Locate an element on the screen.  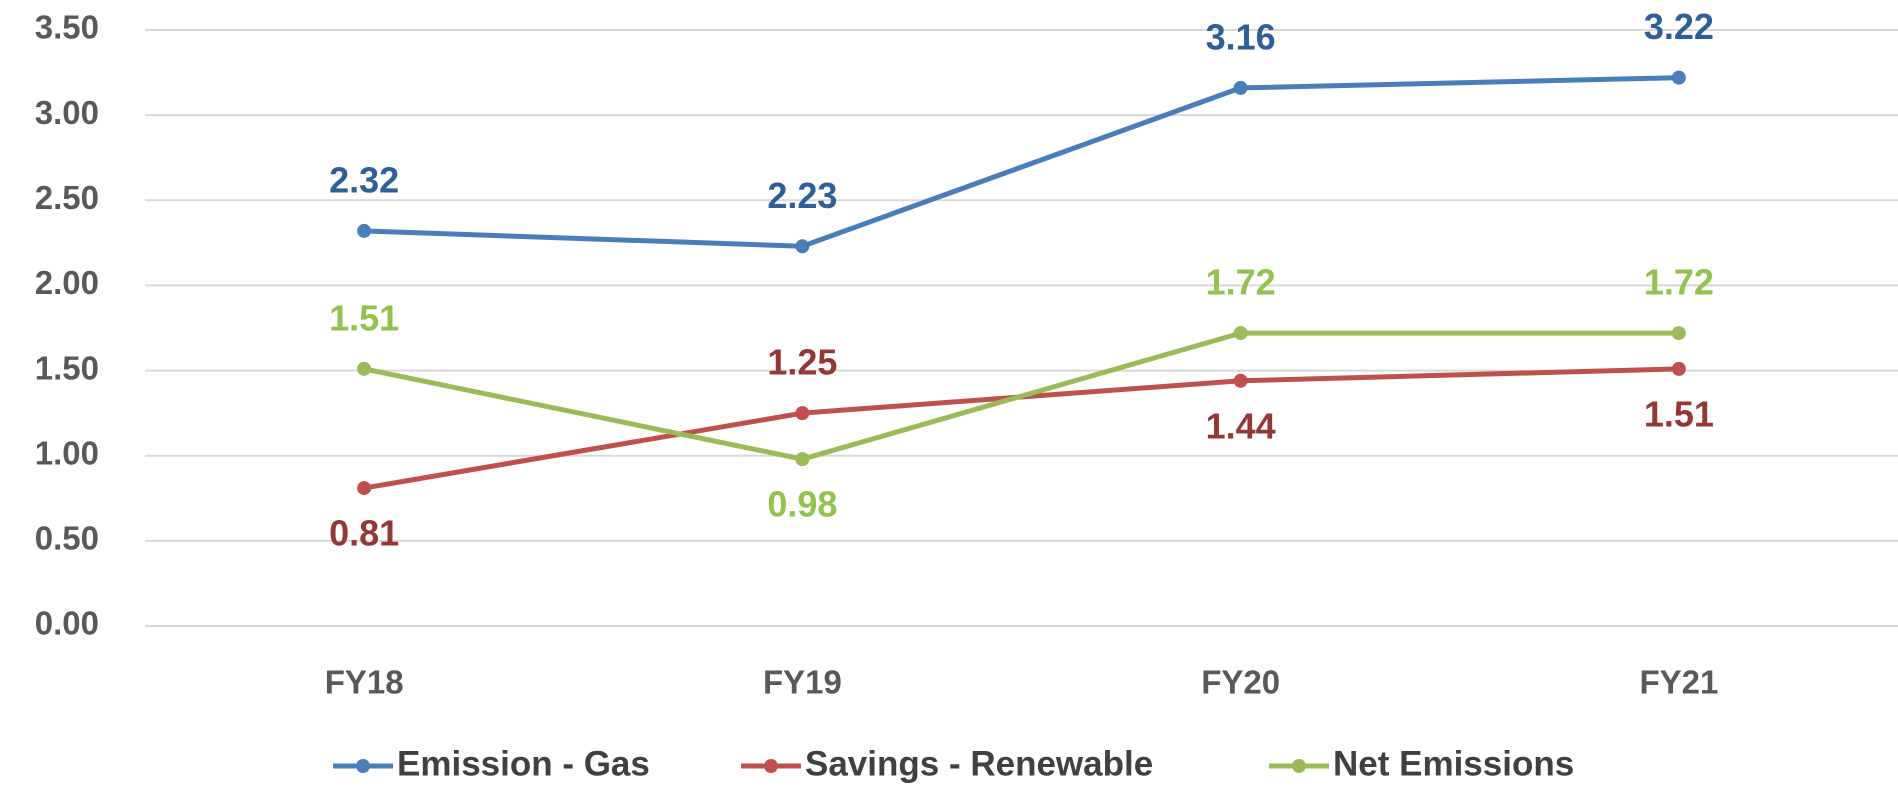
x-tick-label: FY20 is located at coordinates (1240, 682).